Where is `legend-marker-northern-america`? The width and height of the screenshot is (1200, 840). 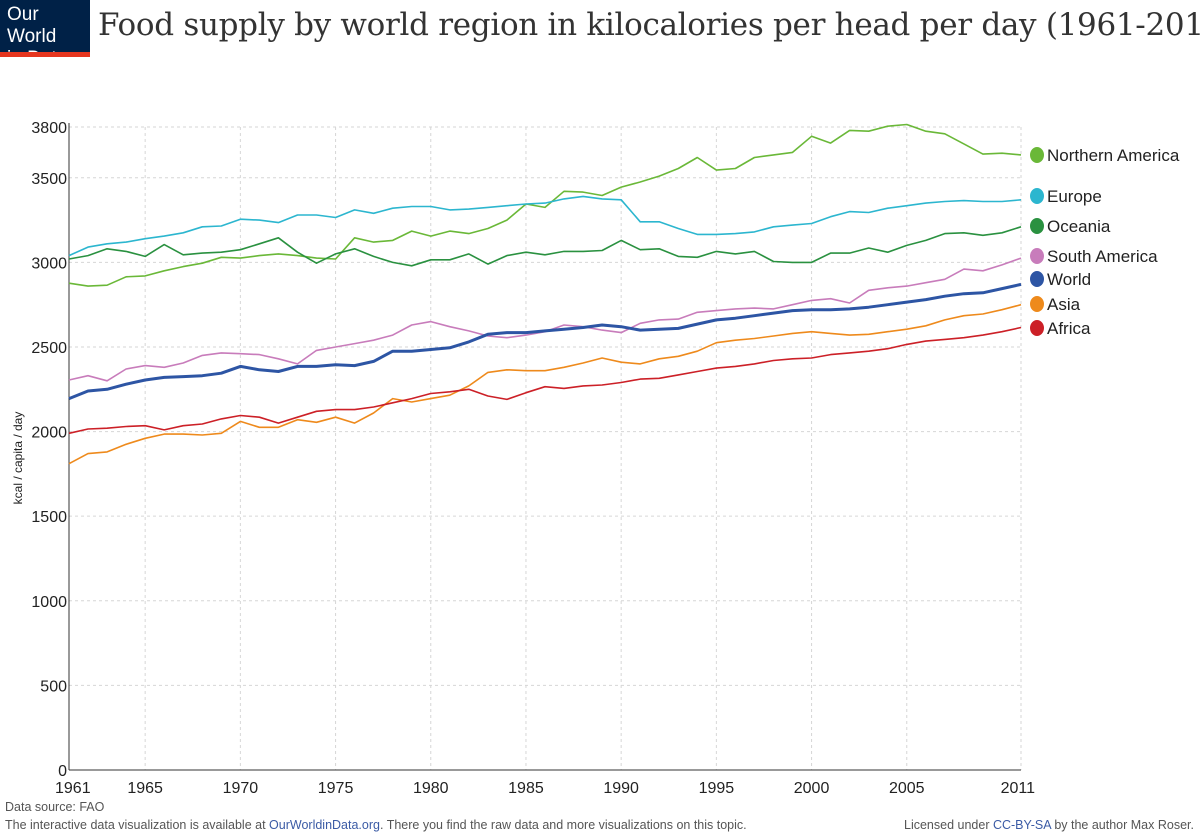 legend-marker-northern-america is located at coordinates (1037, 155).